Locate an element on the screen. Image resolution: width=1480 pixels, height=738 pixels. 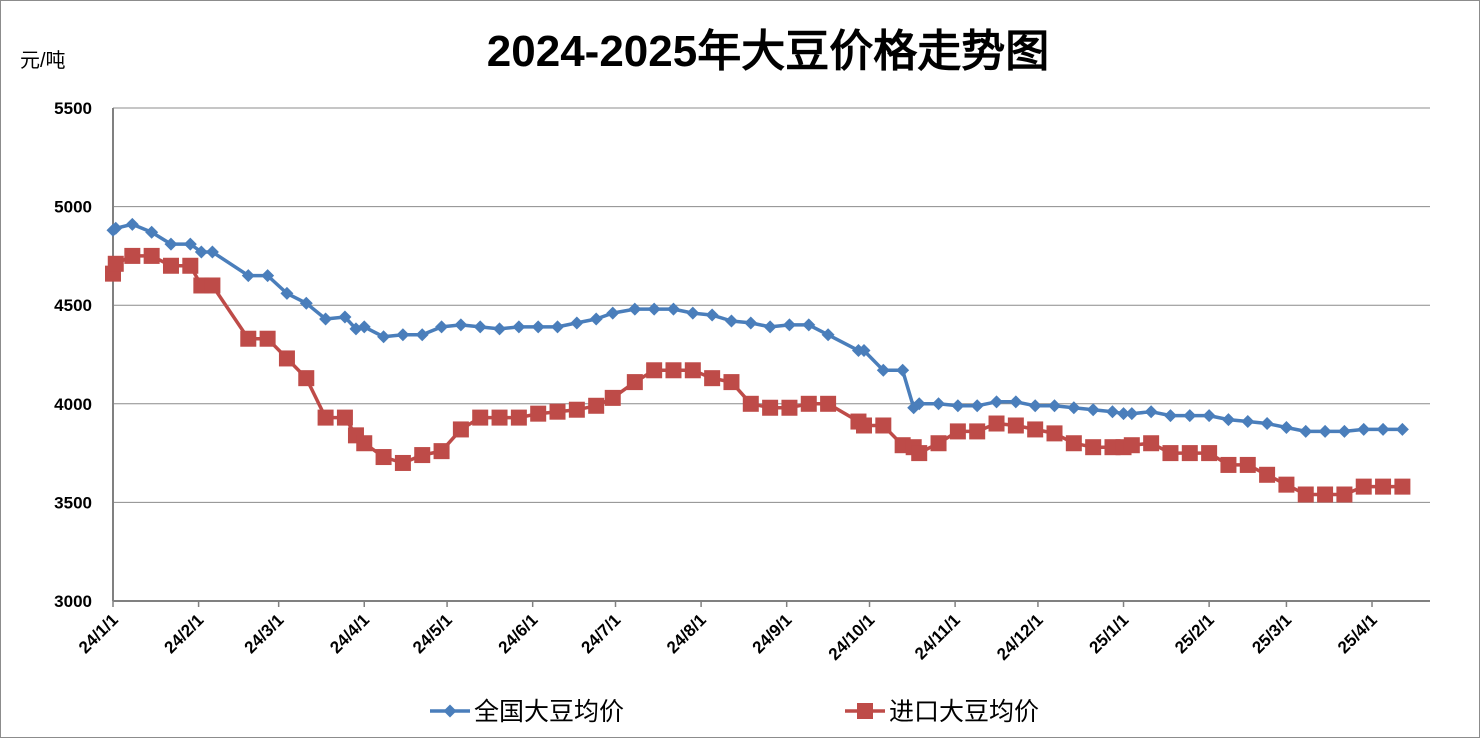
y-tick-label: 3000 is located at coordinates (73, 601).